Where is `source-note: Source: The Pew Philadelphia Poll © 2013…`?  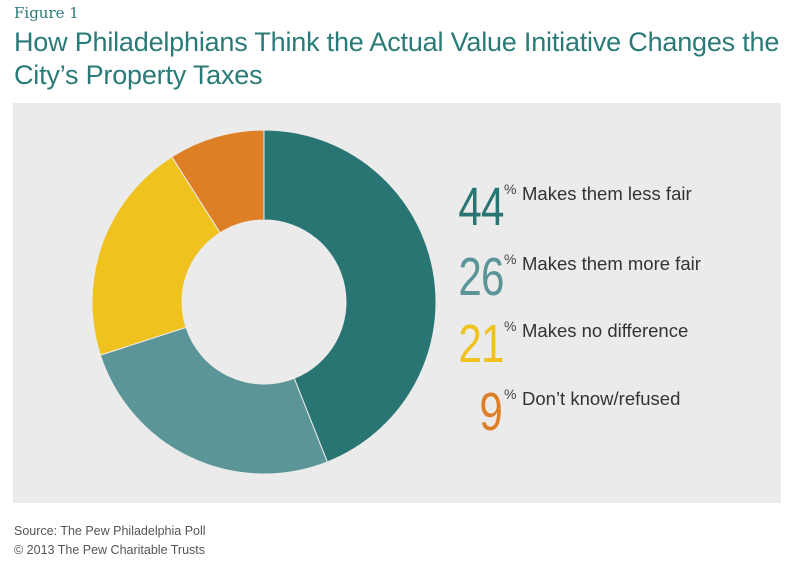 source-note: Source: The Pew Philadelphia Poll © 2013… is located at coordinates (110, 541).